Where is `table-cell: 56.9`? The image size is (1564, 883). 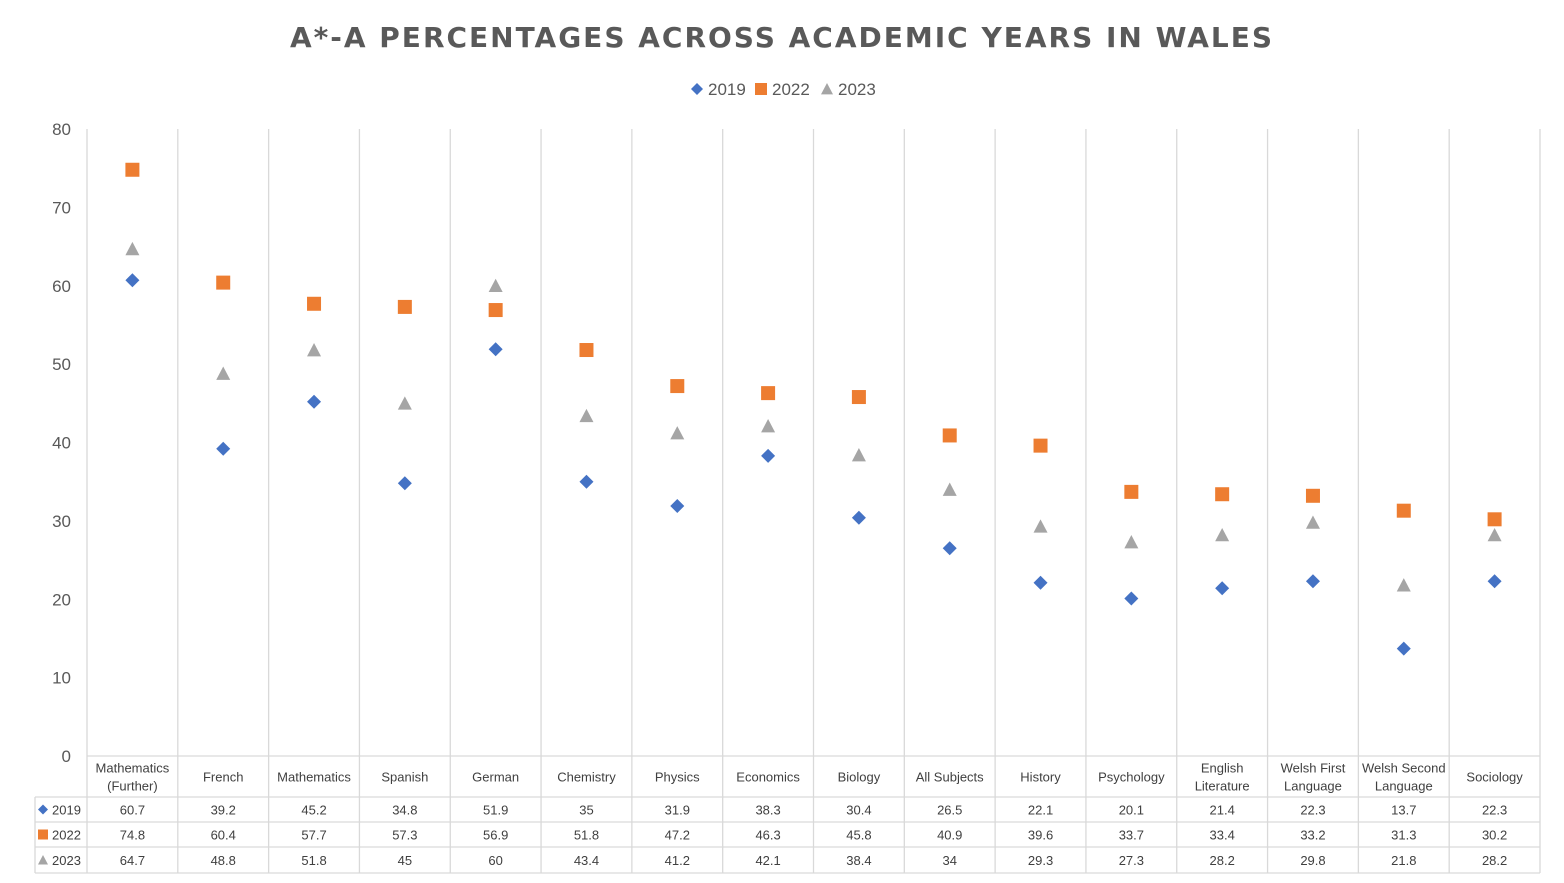
table-cell: 56.9 is located at coordinates (495, 835).